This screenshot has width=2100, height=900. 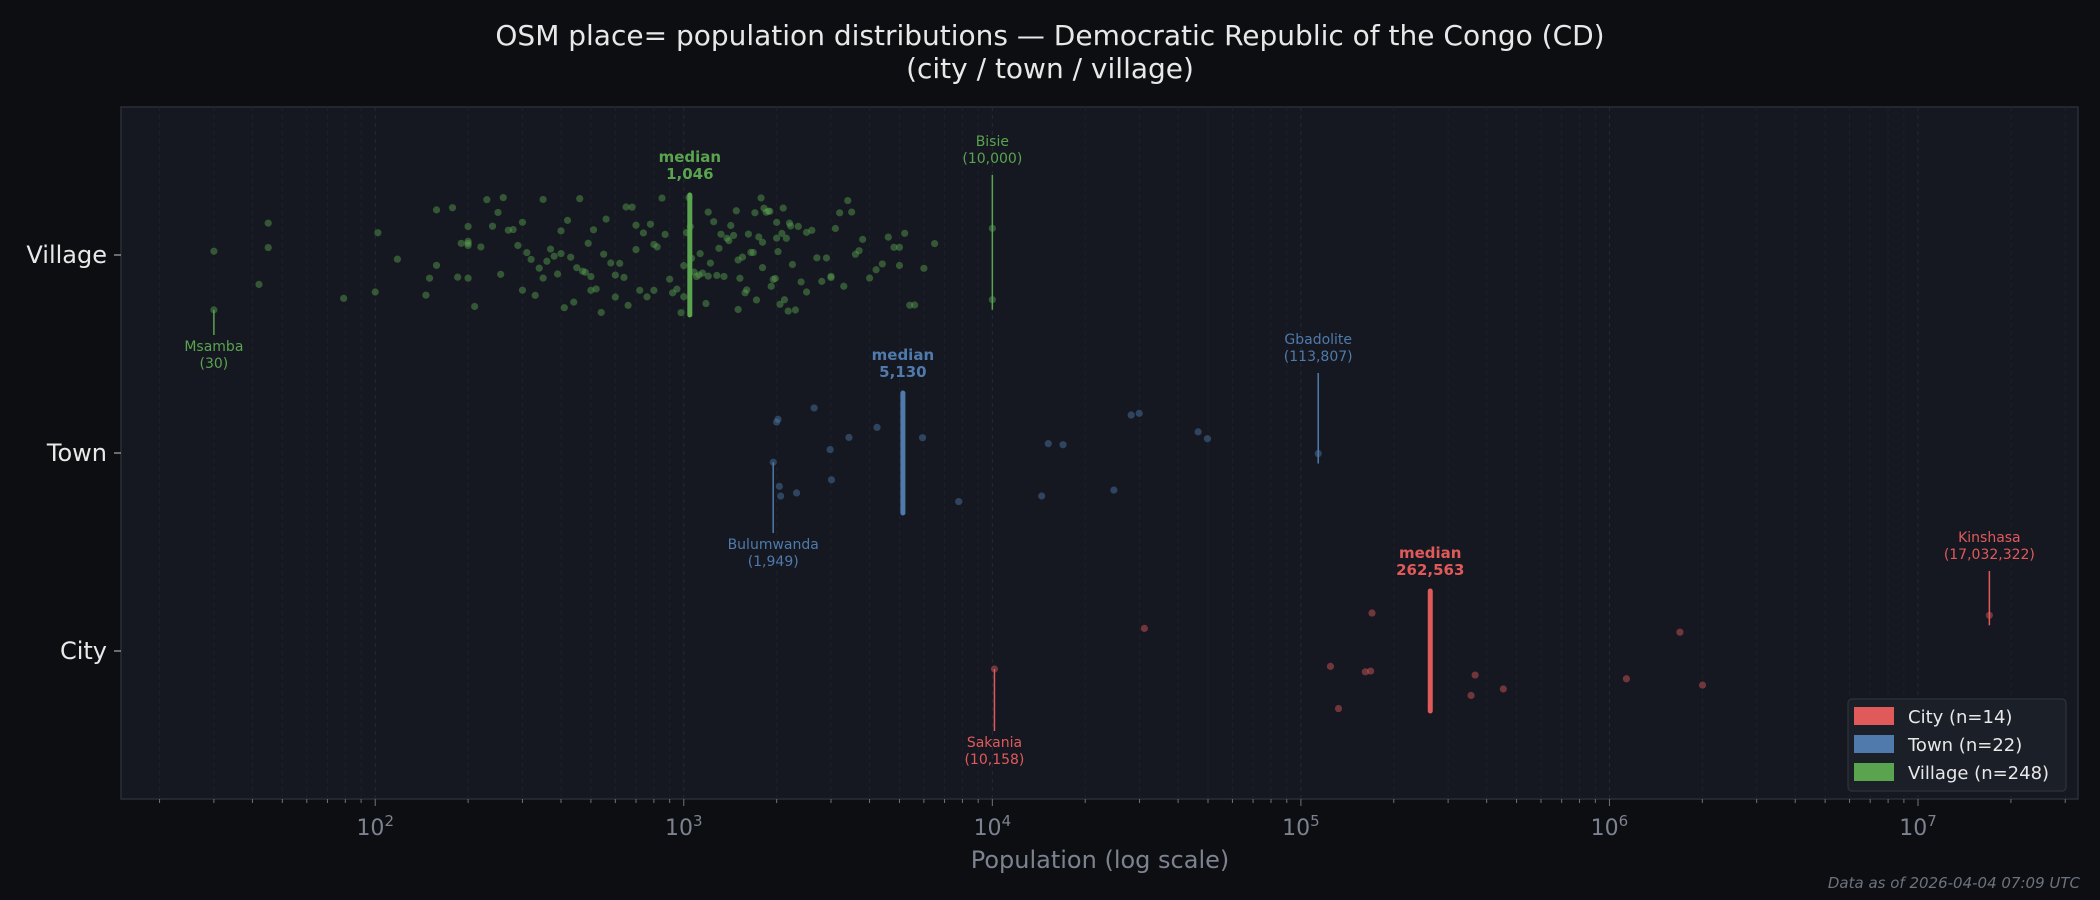 I want to click on median-value: 5,130, so click(x=902, y=372).